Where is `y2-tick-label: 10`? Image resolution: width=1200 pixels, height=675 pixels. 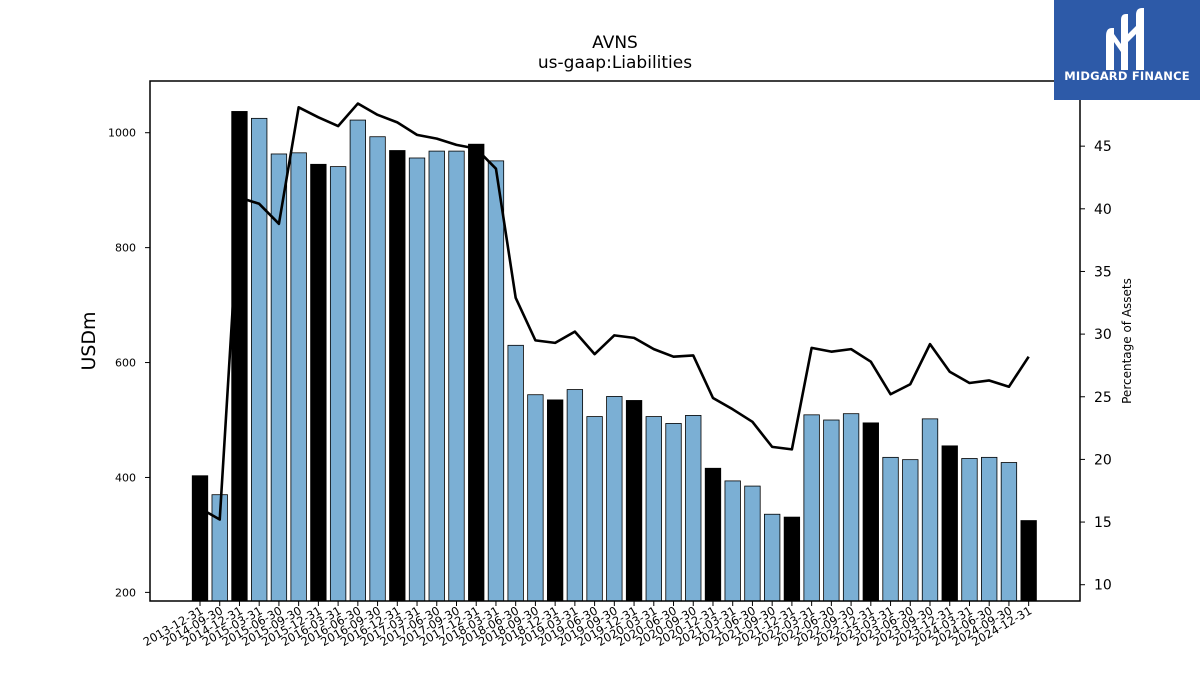
y2-tick-label: 10 is located at coordinates (1103, 586).